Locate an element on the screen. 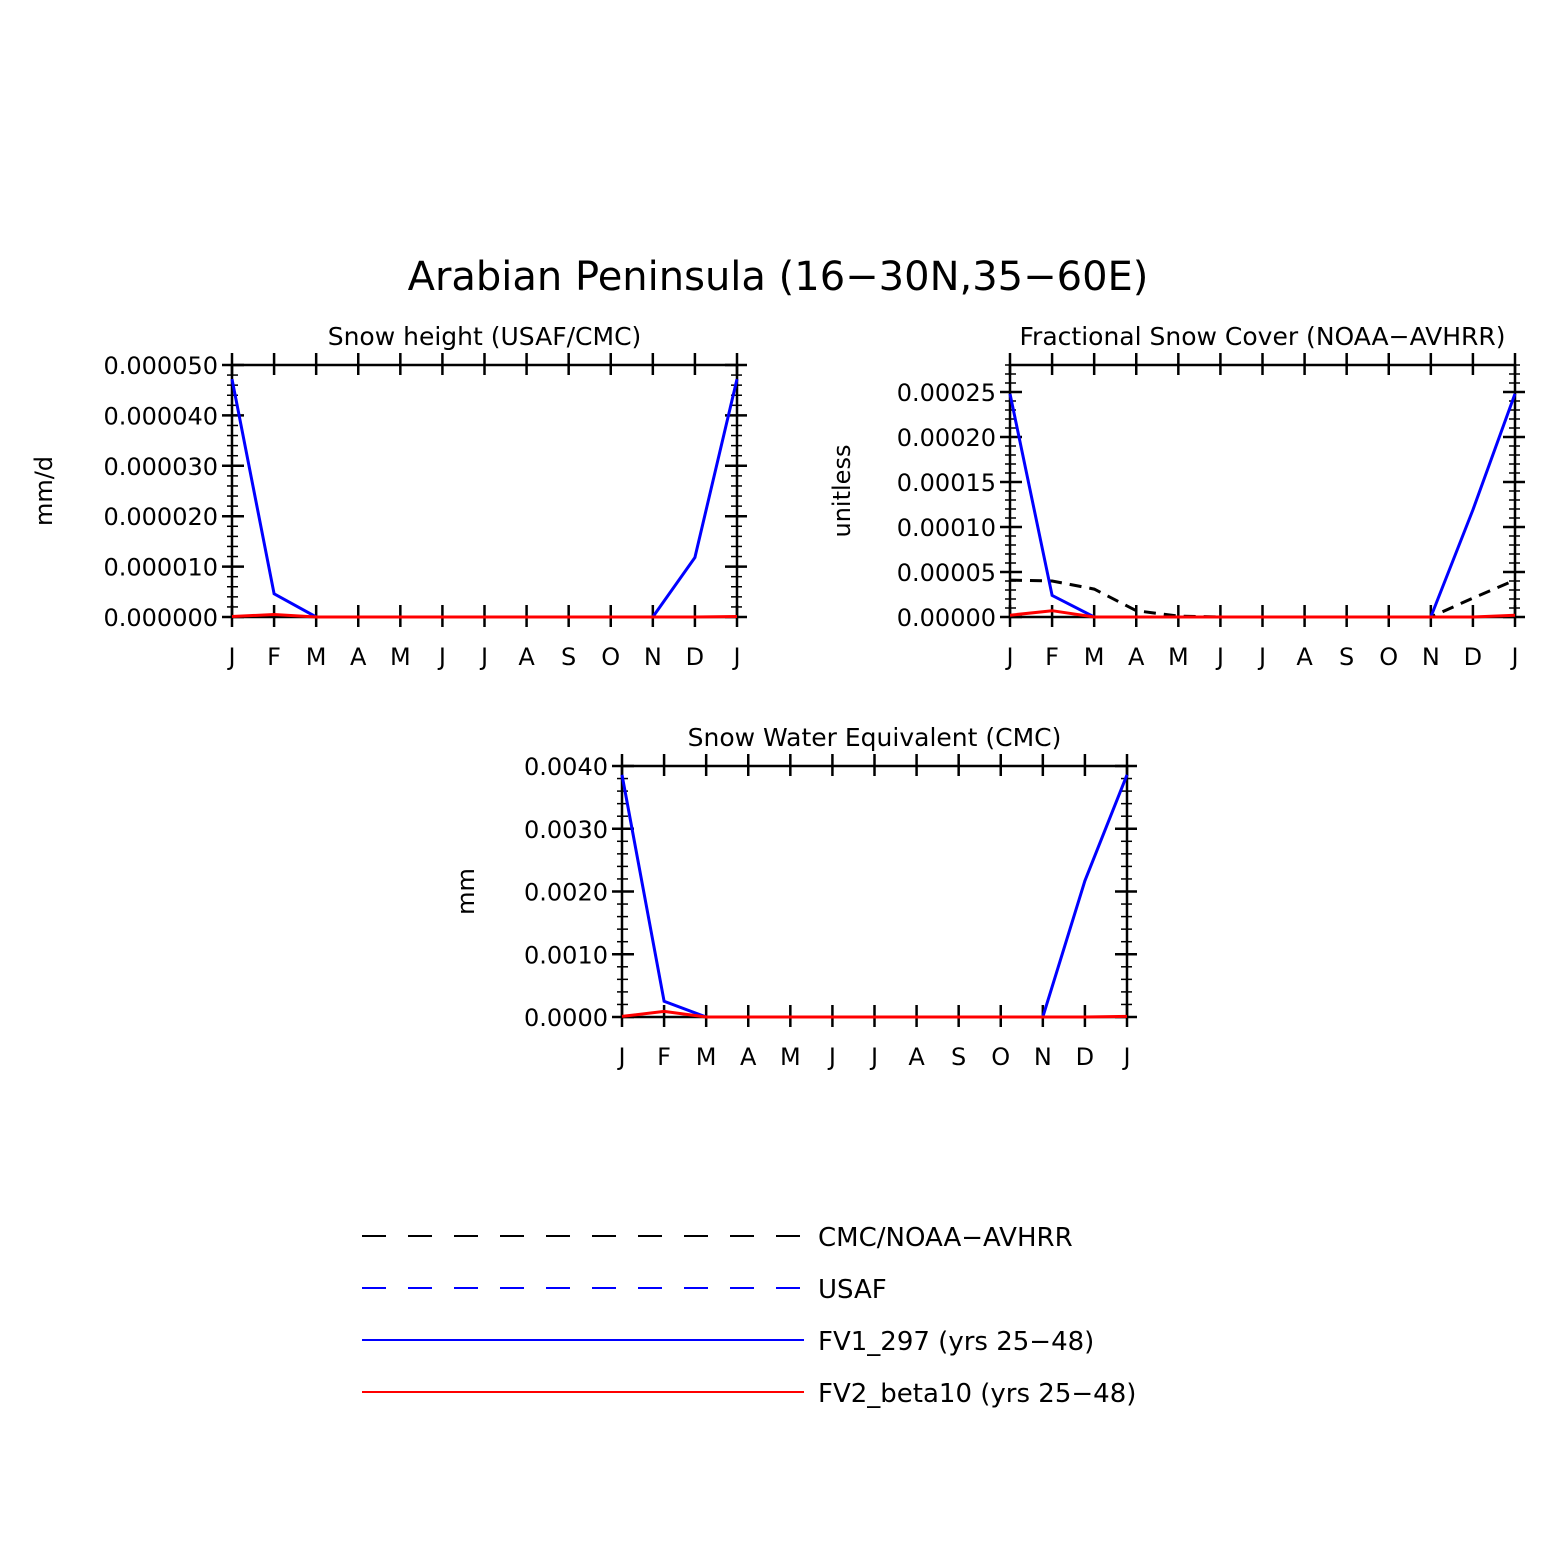  y-tick-label: 0.0000 is located at coordinates (566, 1018).